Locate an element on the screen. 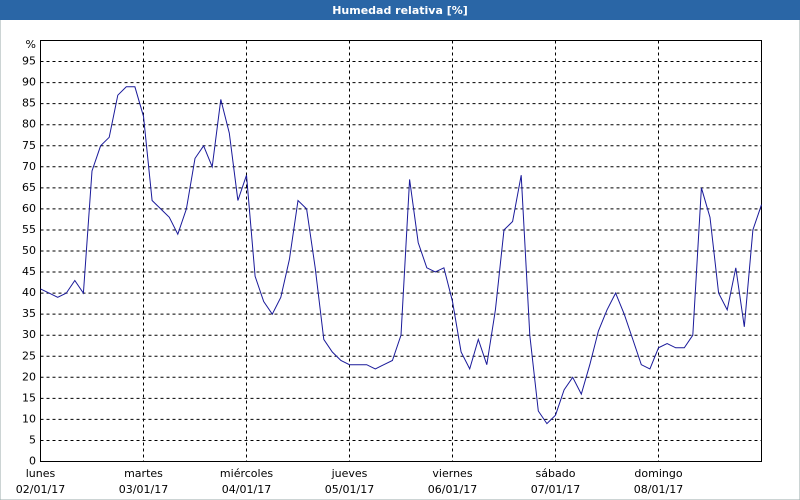 The image size is (800, 500). chart-title: Humedad relativa [%] is located at coordinates (400, 10).